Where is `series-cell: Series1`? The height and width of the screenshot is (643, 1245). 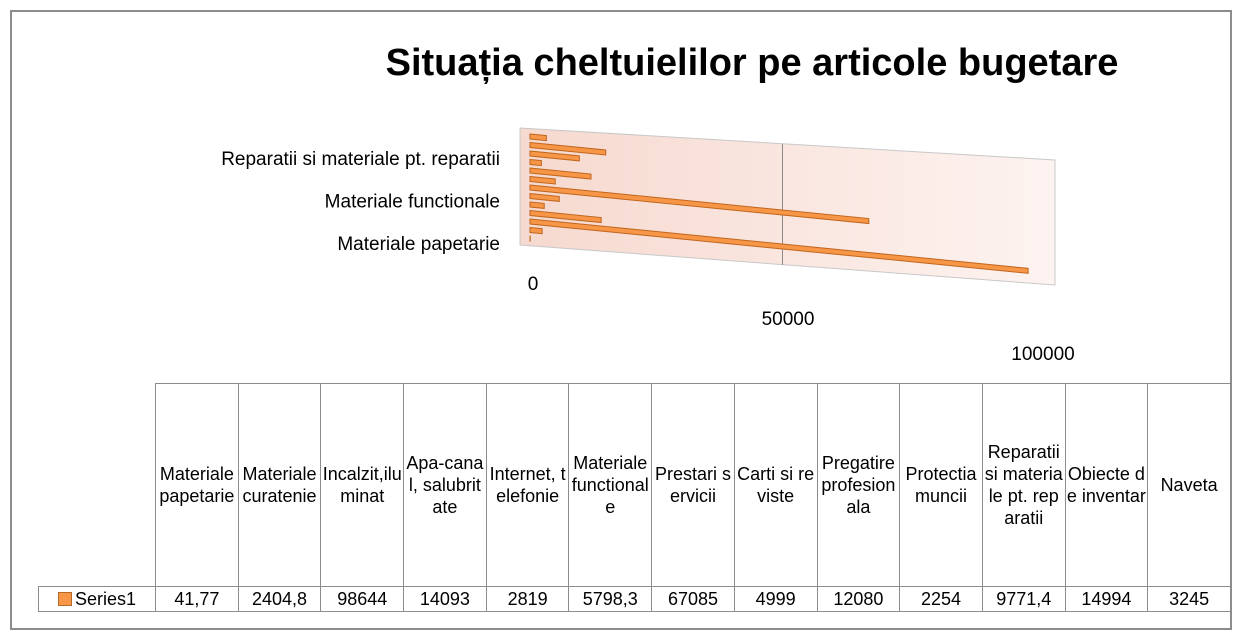
series-cell: Series1 is located at coordinates (97, 599).